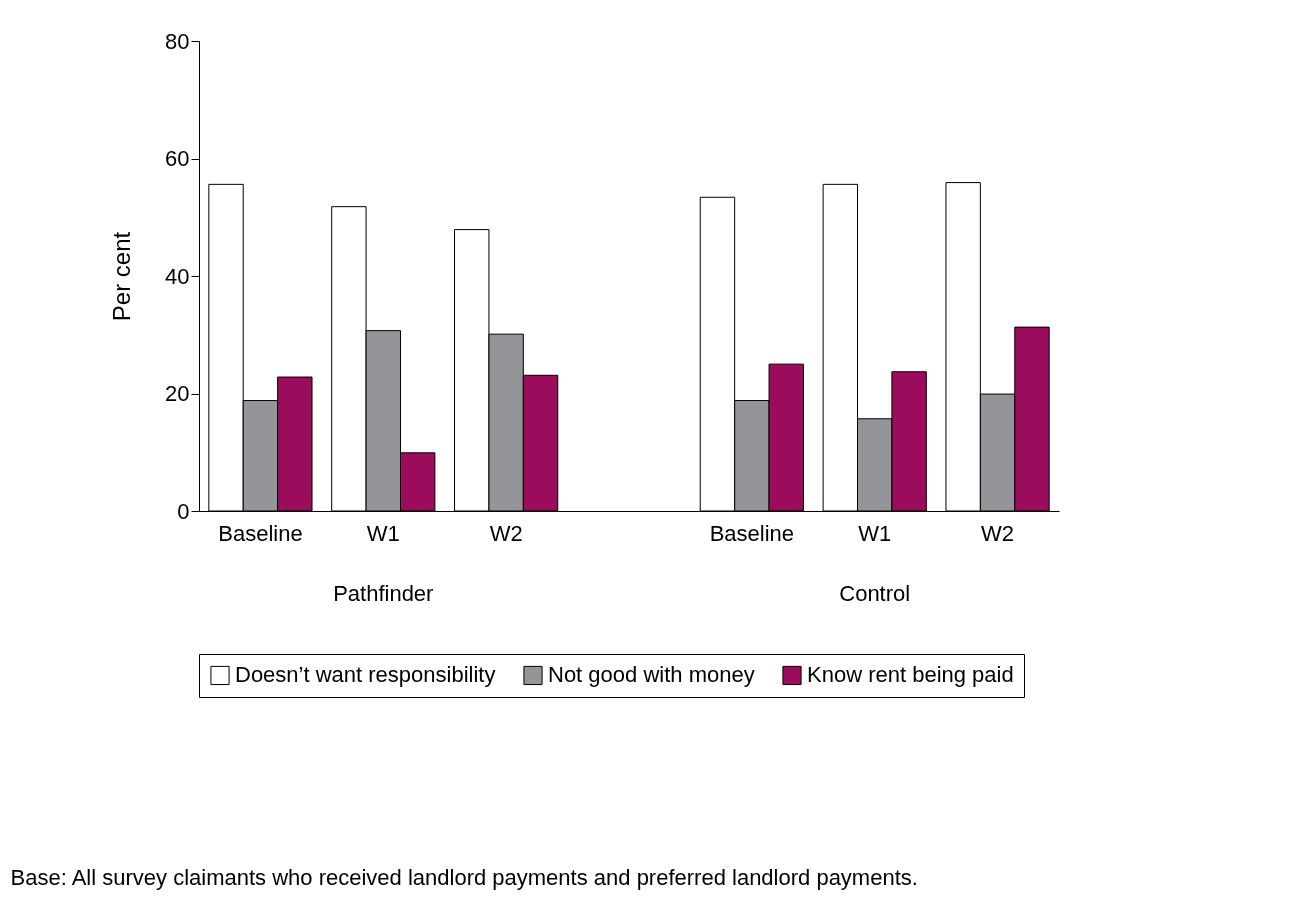  I want to click on legend-label: Know rent being paid, so click(910, 675).